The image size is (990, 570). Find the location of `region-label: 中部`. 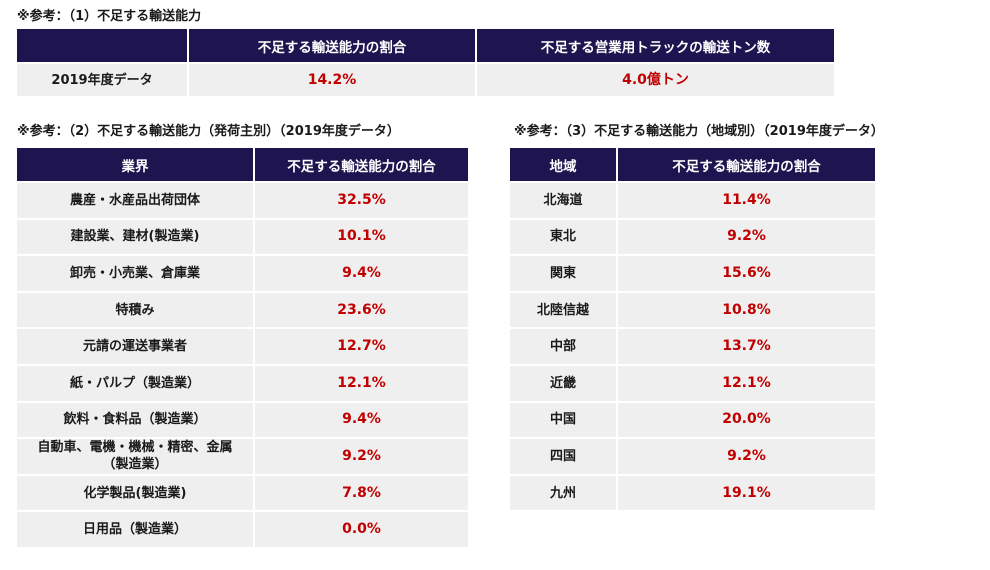

region-label: 中部 is located at coordinates (564, 346).